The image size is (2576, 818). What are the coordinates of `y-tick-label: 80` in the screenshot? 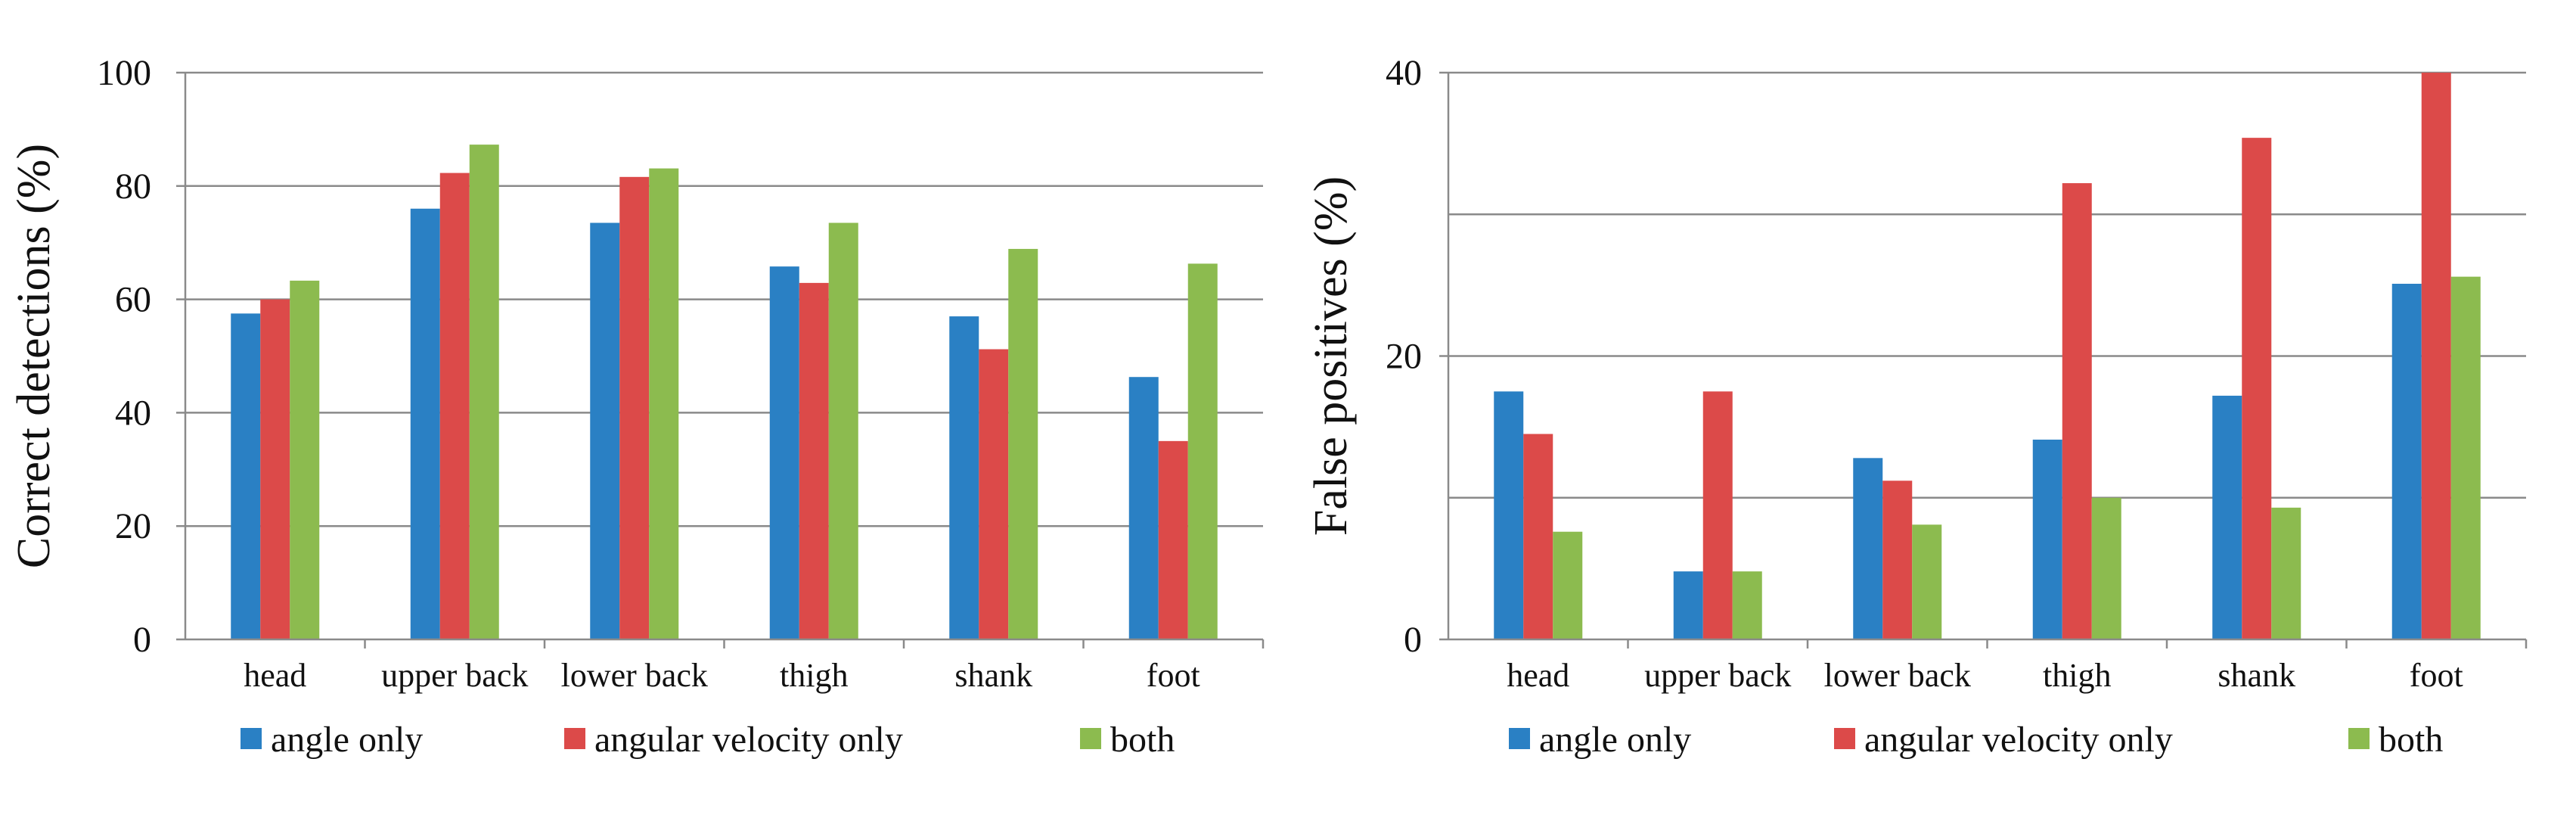 It's located at (133, 187).